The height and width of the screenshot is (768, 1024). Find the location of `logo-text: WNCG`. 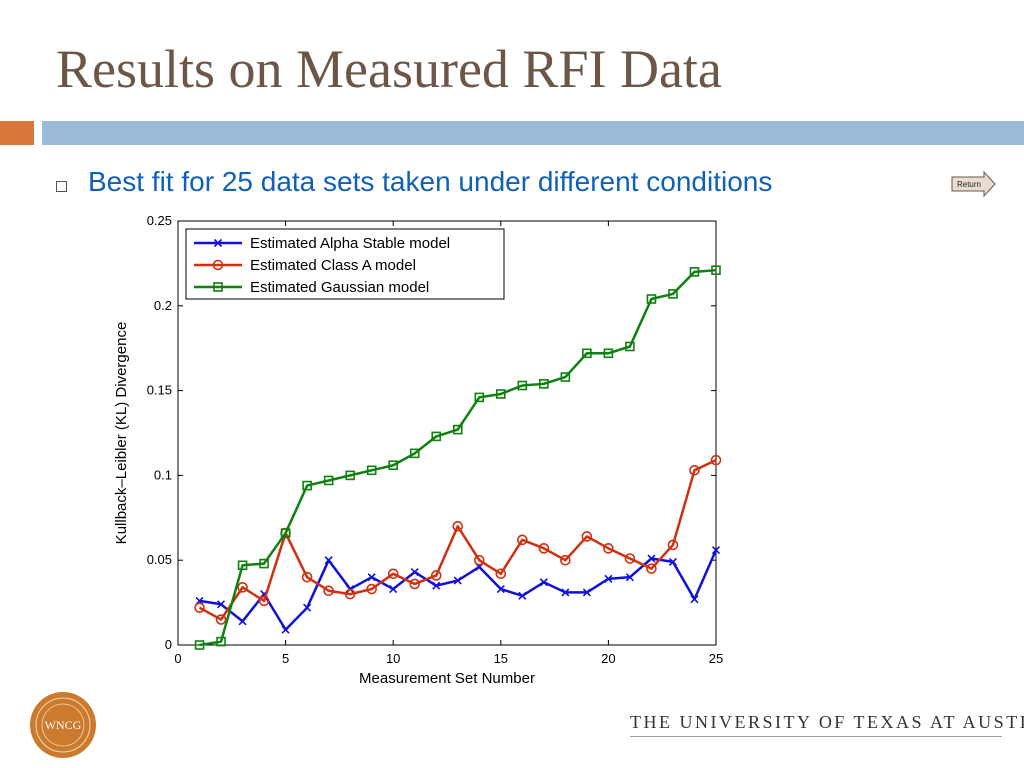

logo-text: WNCG is located at coordinates (63, 725).